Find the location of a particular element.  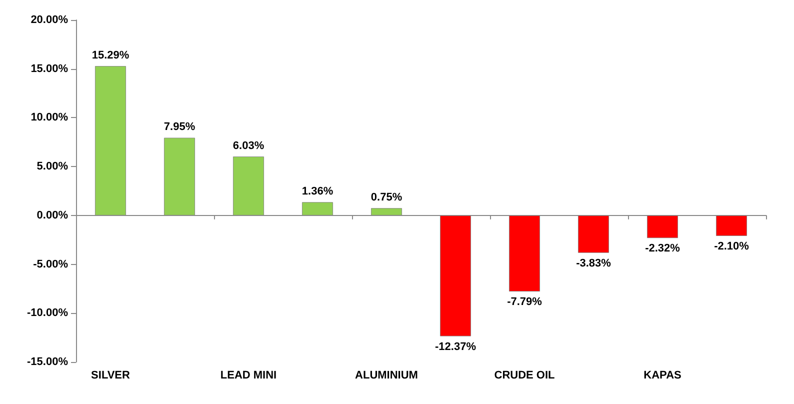

data-label: -2.10% is located at coordinates (732, 246).